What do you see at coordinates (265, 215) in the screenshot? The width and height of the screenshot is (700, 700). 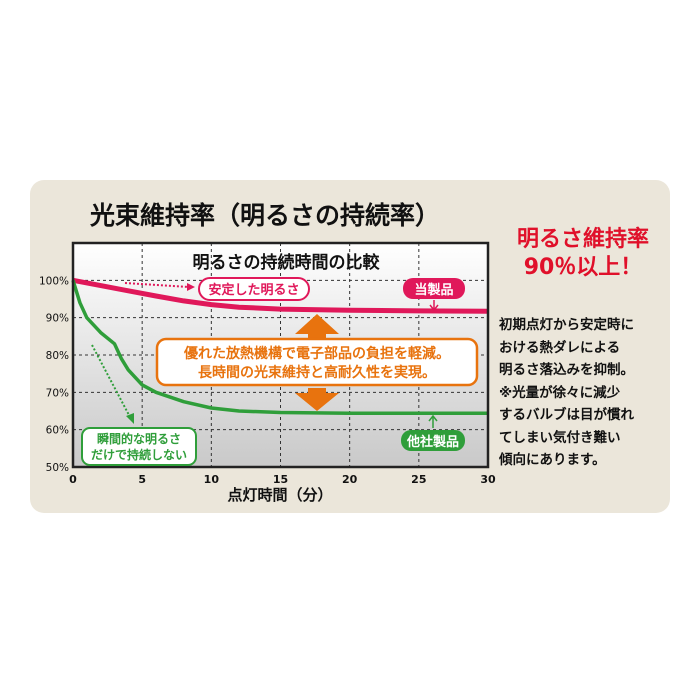 I see `page-title: 光束維持率（明るさの持続率）` at bounding box center [265, 215].